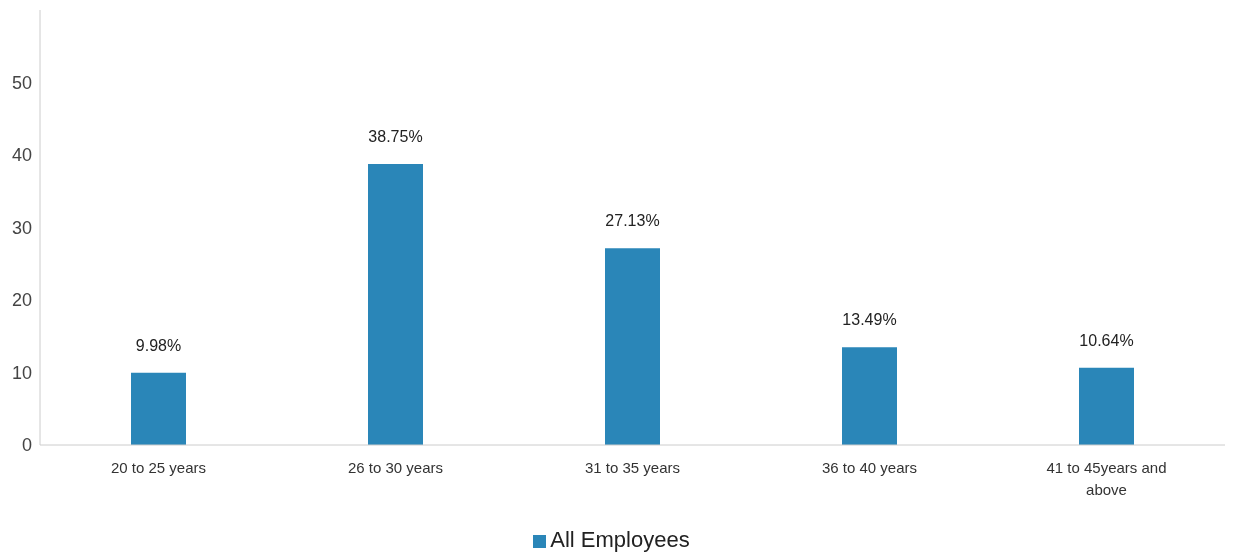  What do you see at coordinates (1106, 340) in the screenshot?
I see `data-label: 10.64%` at bounding box center [1106, 340].